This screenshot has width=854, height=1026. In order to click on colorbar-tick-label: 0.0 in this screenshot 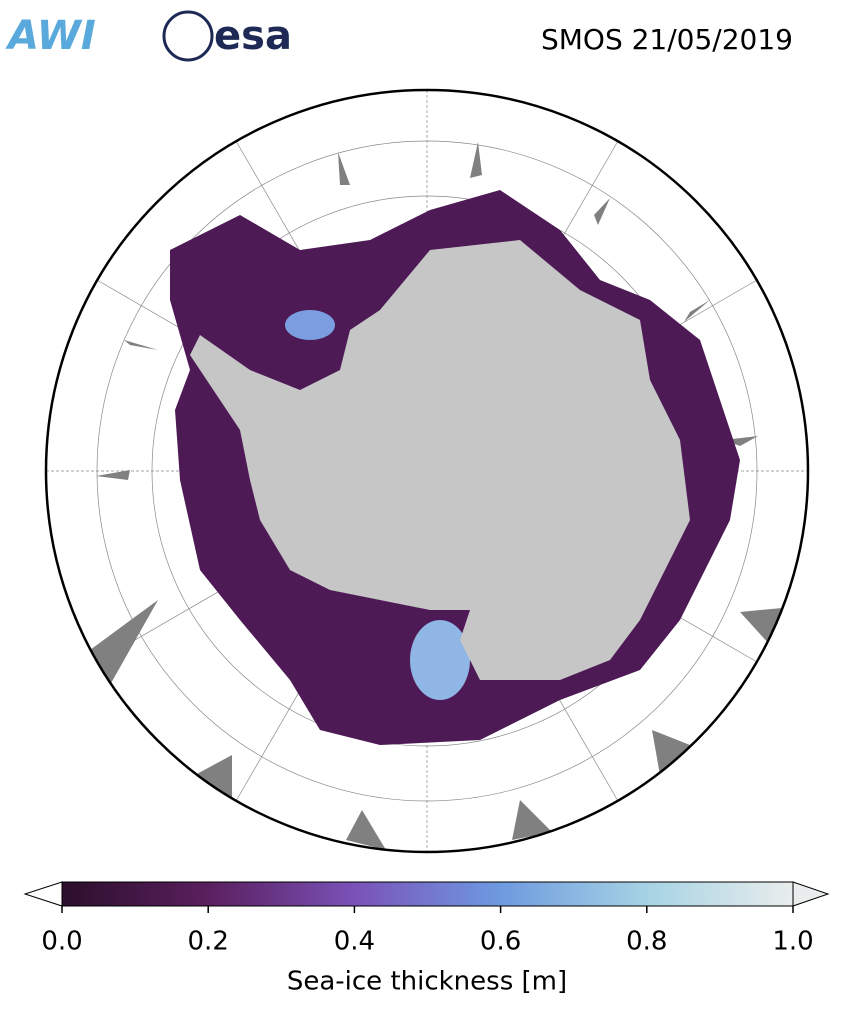, I will do `click(61, 942)`.